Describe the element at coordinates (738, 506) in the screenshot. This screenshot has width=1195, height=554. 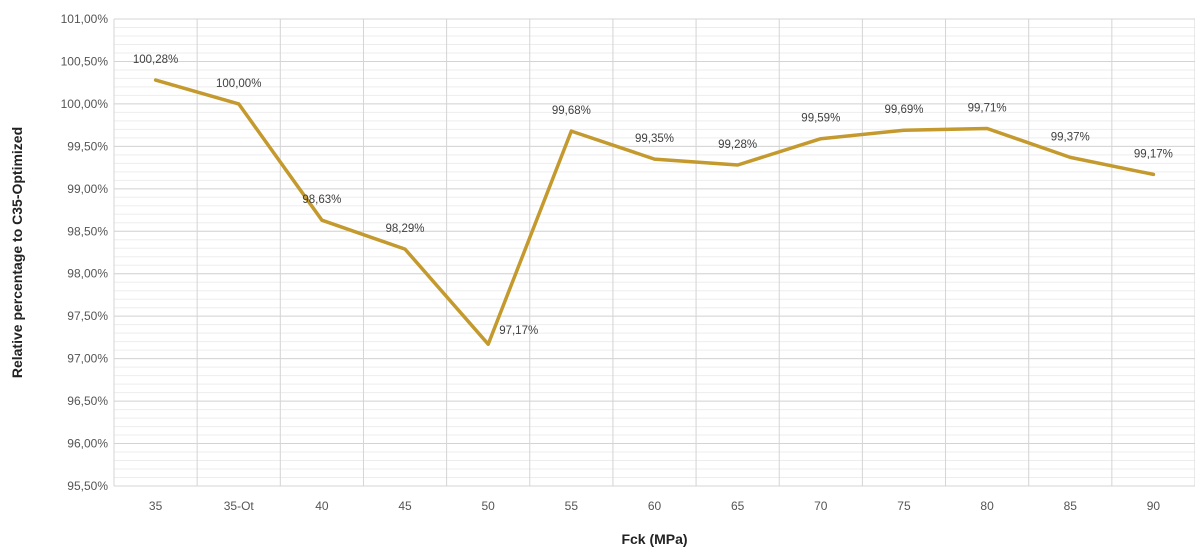
I see `x-tick-label: 65` at that location.